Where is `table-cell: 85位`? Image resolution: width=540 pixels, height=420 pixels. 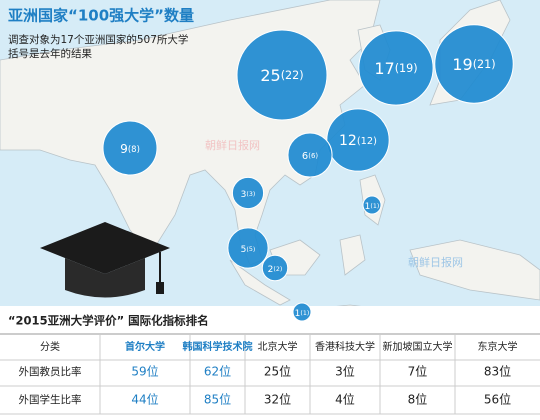
table-cell: 85位 is located at coordinates (217, 399).